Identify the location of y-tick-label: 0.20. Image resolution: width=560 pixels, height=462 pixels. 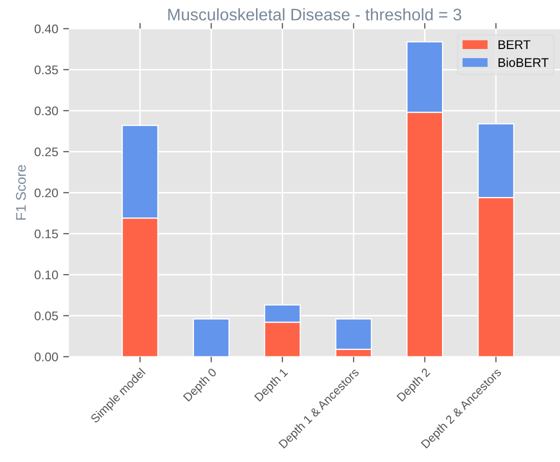
(46, 193).